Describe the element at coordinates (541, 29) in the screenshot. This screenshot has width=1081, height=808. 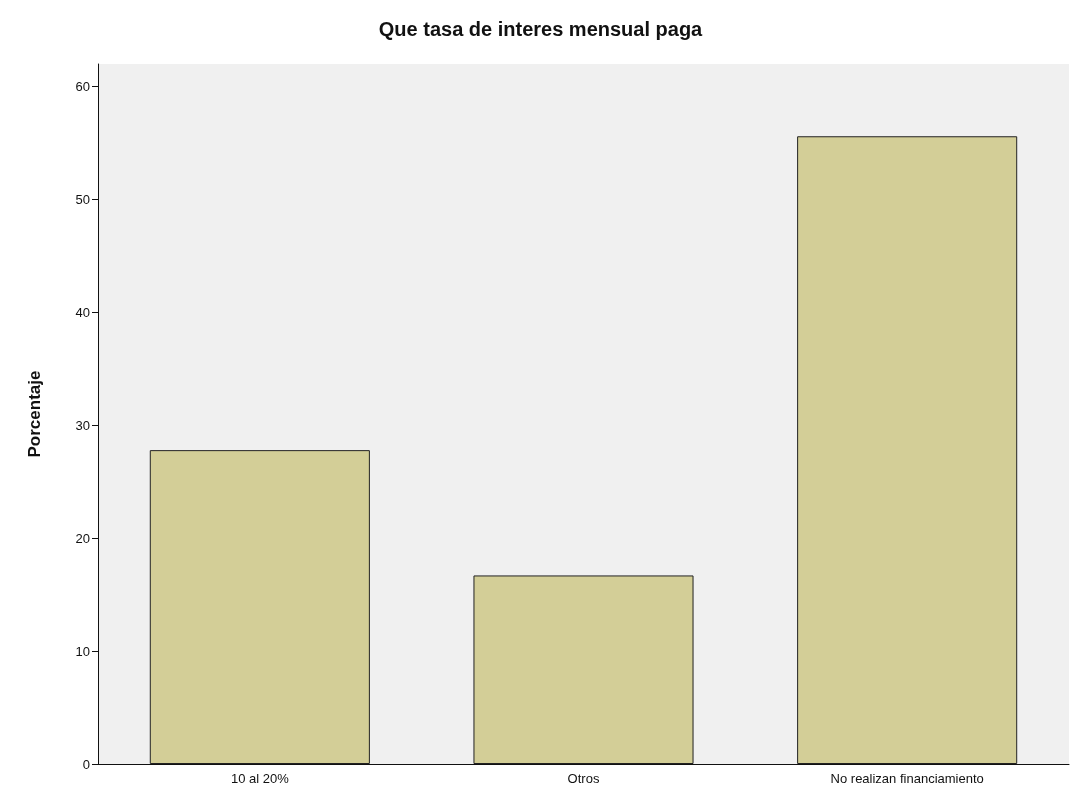
I see `chart-title: Que tasa de interes mensual paga` at that location.